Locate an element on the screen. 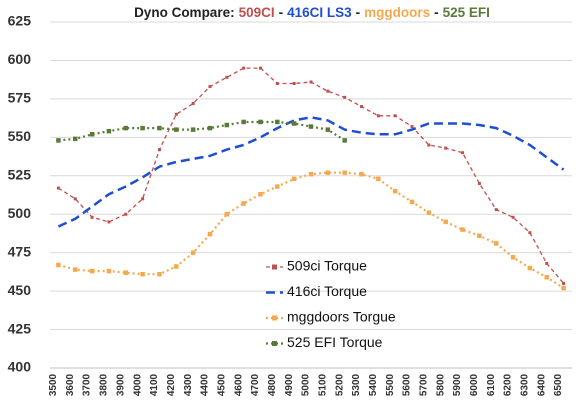  x-tick-label: 5700 is located at coordinates (424, 384).